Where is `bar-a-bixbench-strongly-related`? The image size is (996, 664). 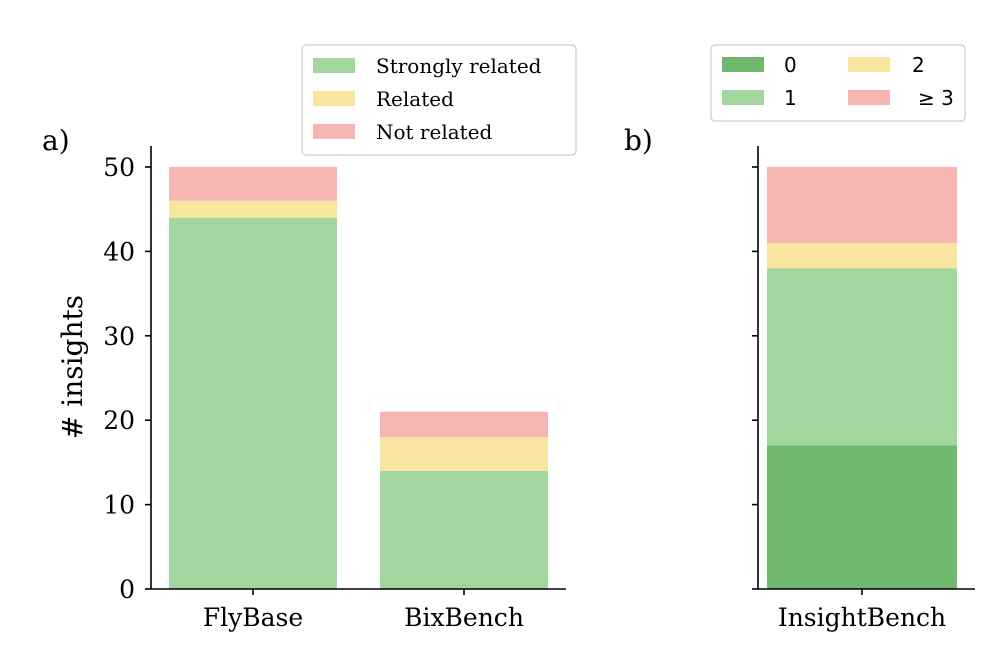
bar-a-bixbench-strongly-related is located at coordinates (464, 529).